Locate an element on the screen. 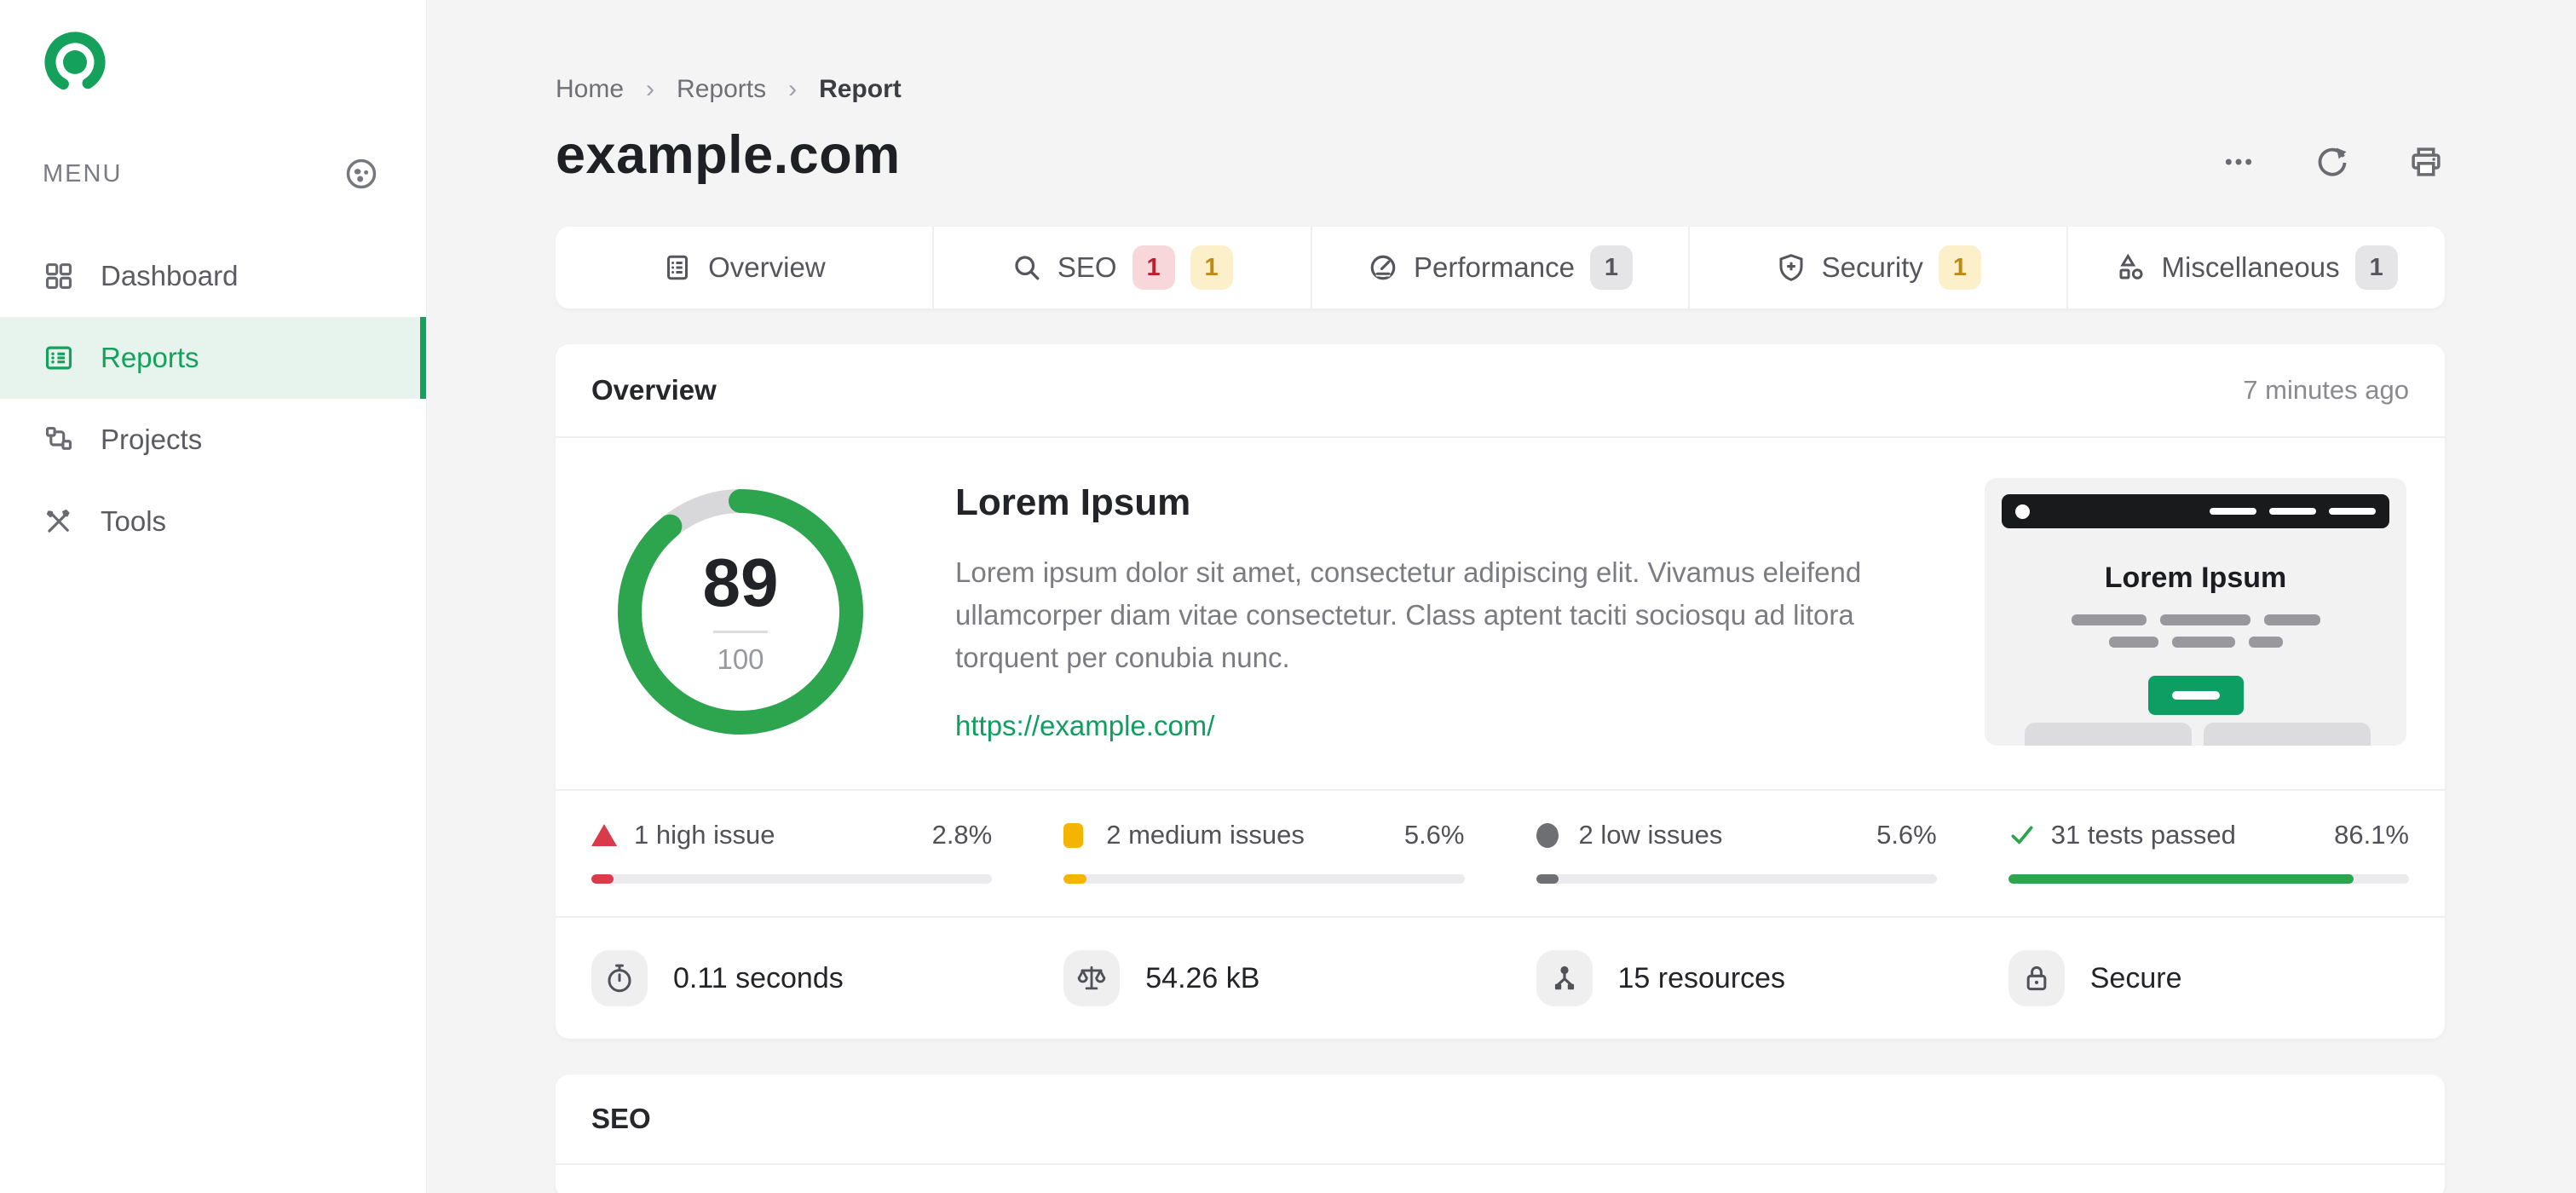 The height and width of the screenshot is (1193, 2576). report-url-link: https://example.com/ is located at coordinates (1085, 725).